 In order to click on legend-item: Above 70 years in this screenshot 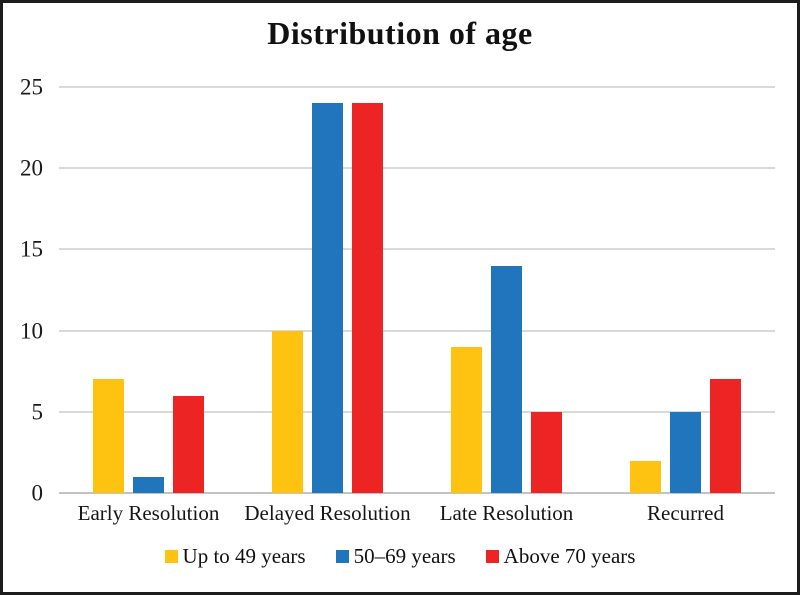, I will do `click(560, 556)`.